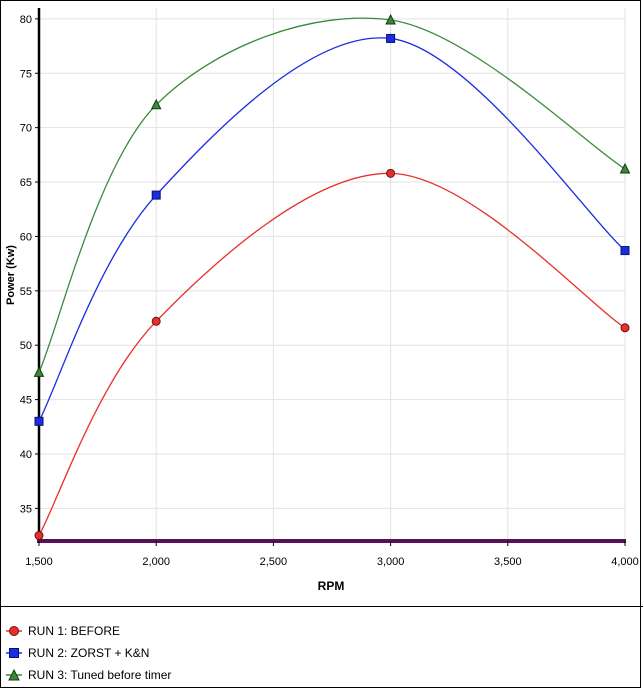  I want to click on y-tick-label: 45, so click(26, 401).